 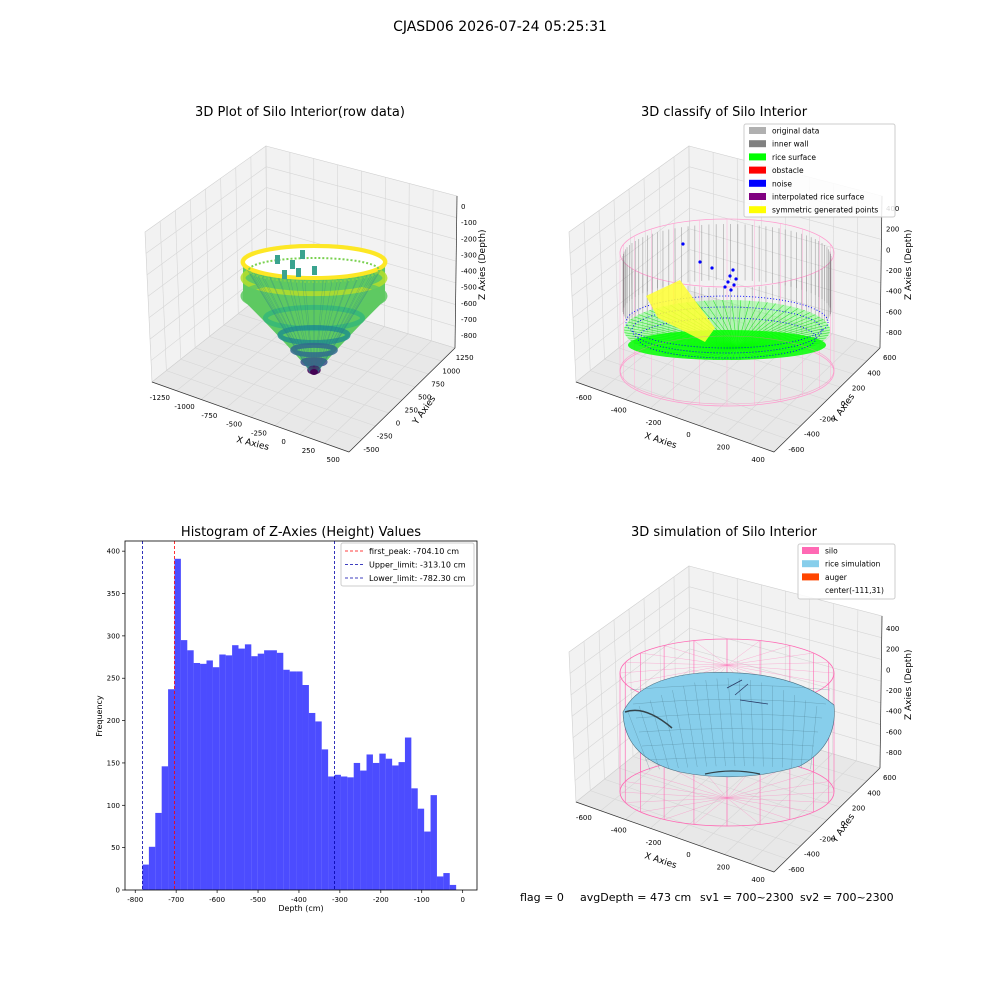 I want to click on funnel-inner-rim, so click(x=314, y=270).